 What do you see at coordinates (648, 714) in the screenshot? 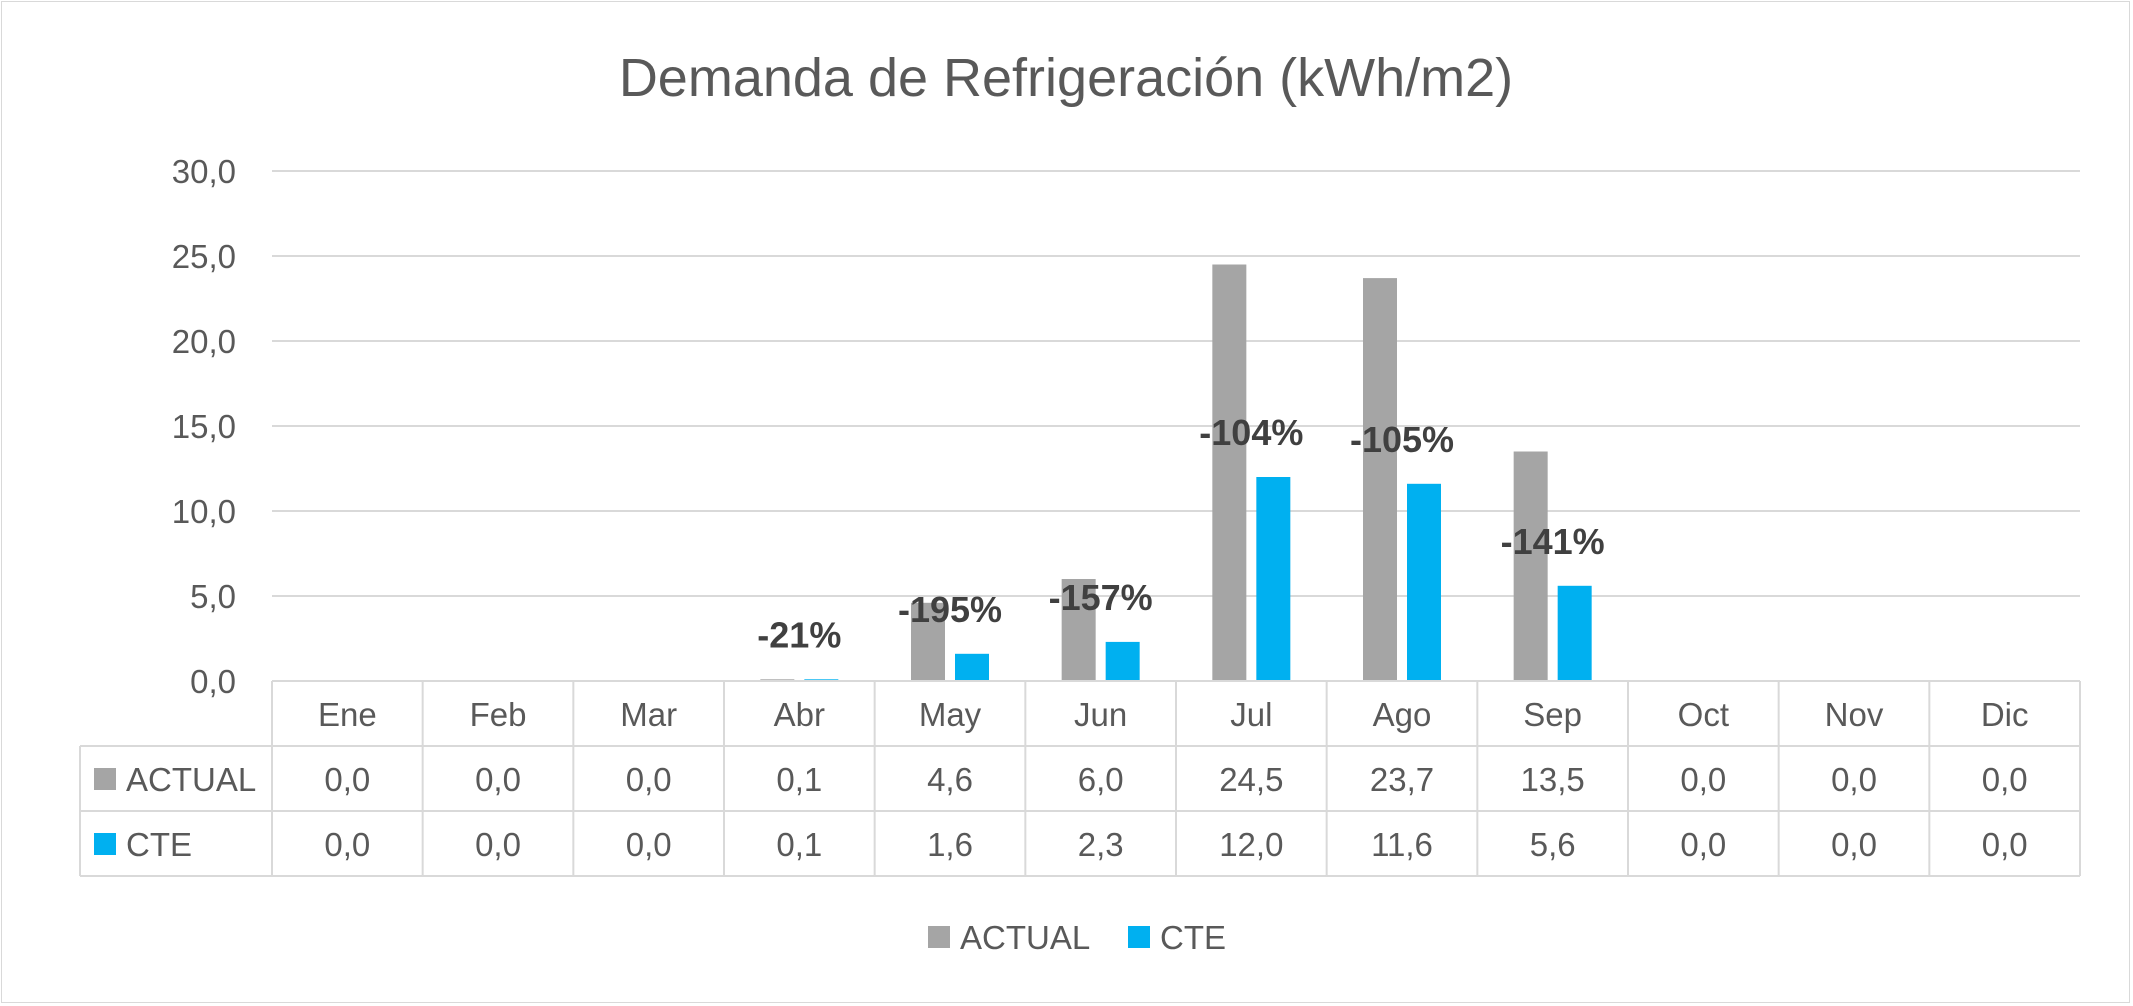
I see `category-label: Mar` at bounding box center [648, 714].